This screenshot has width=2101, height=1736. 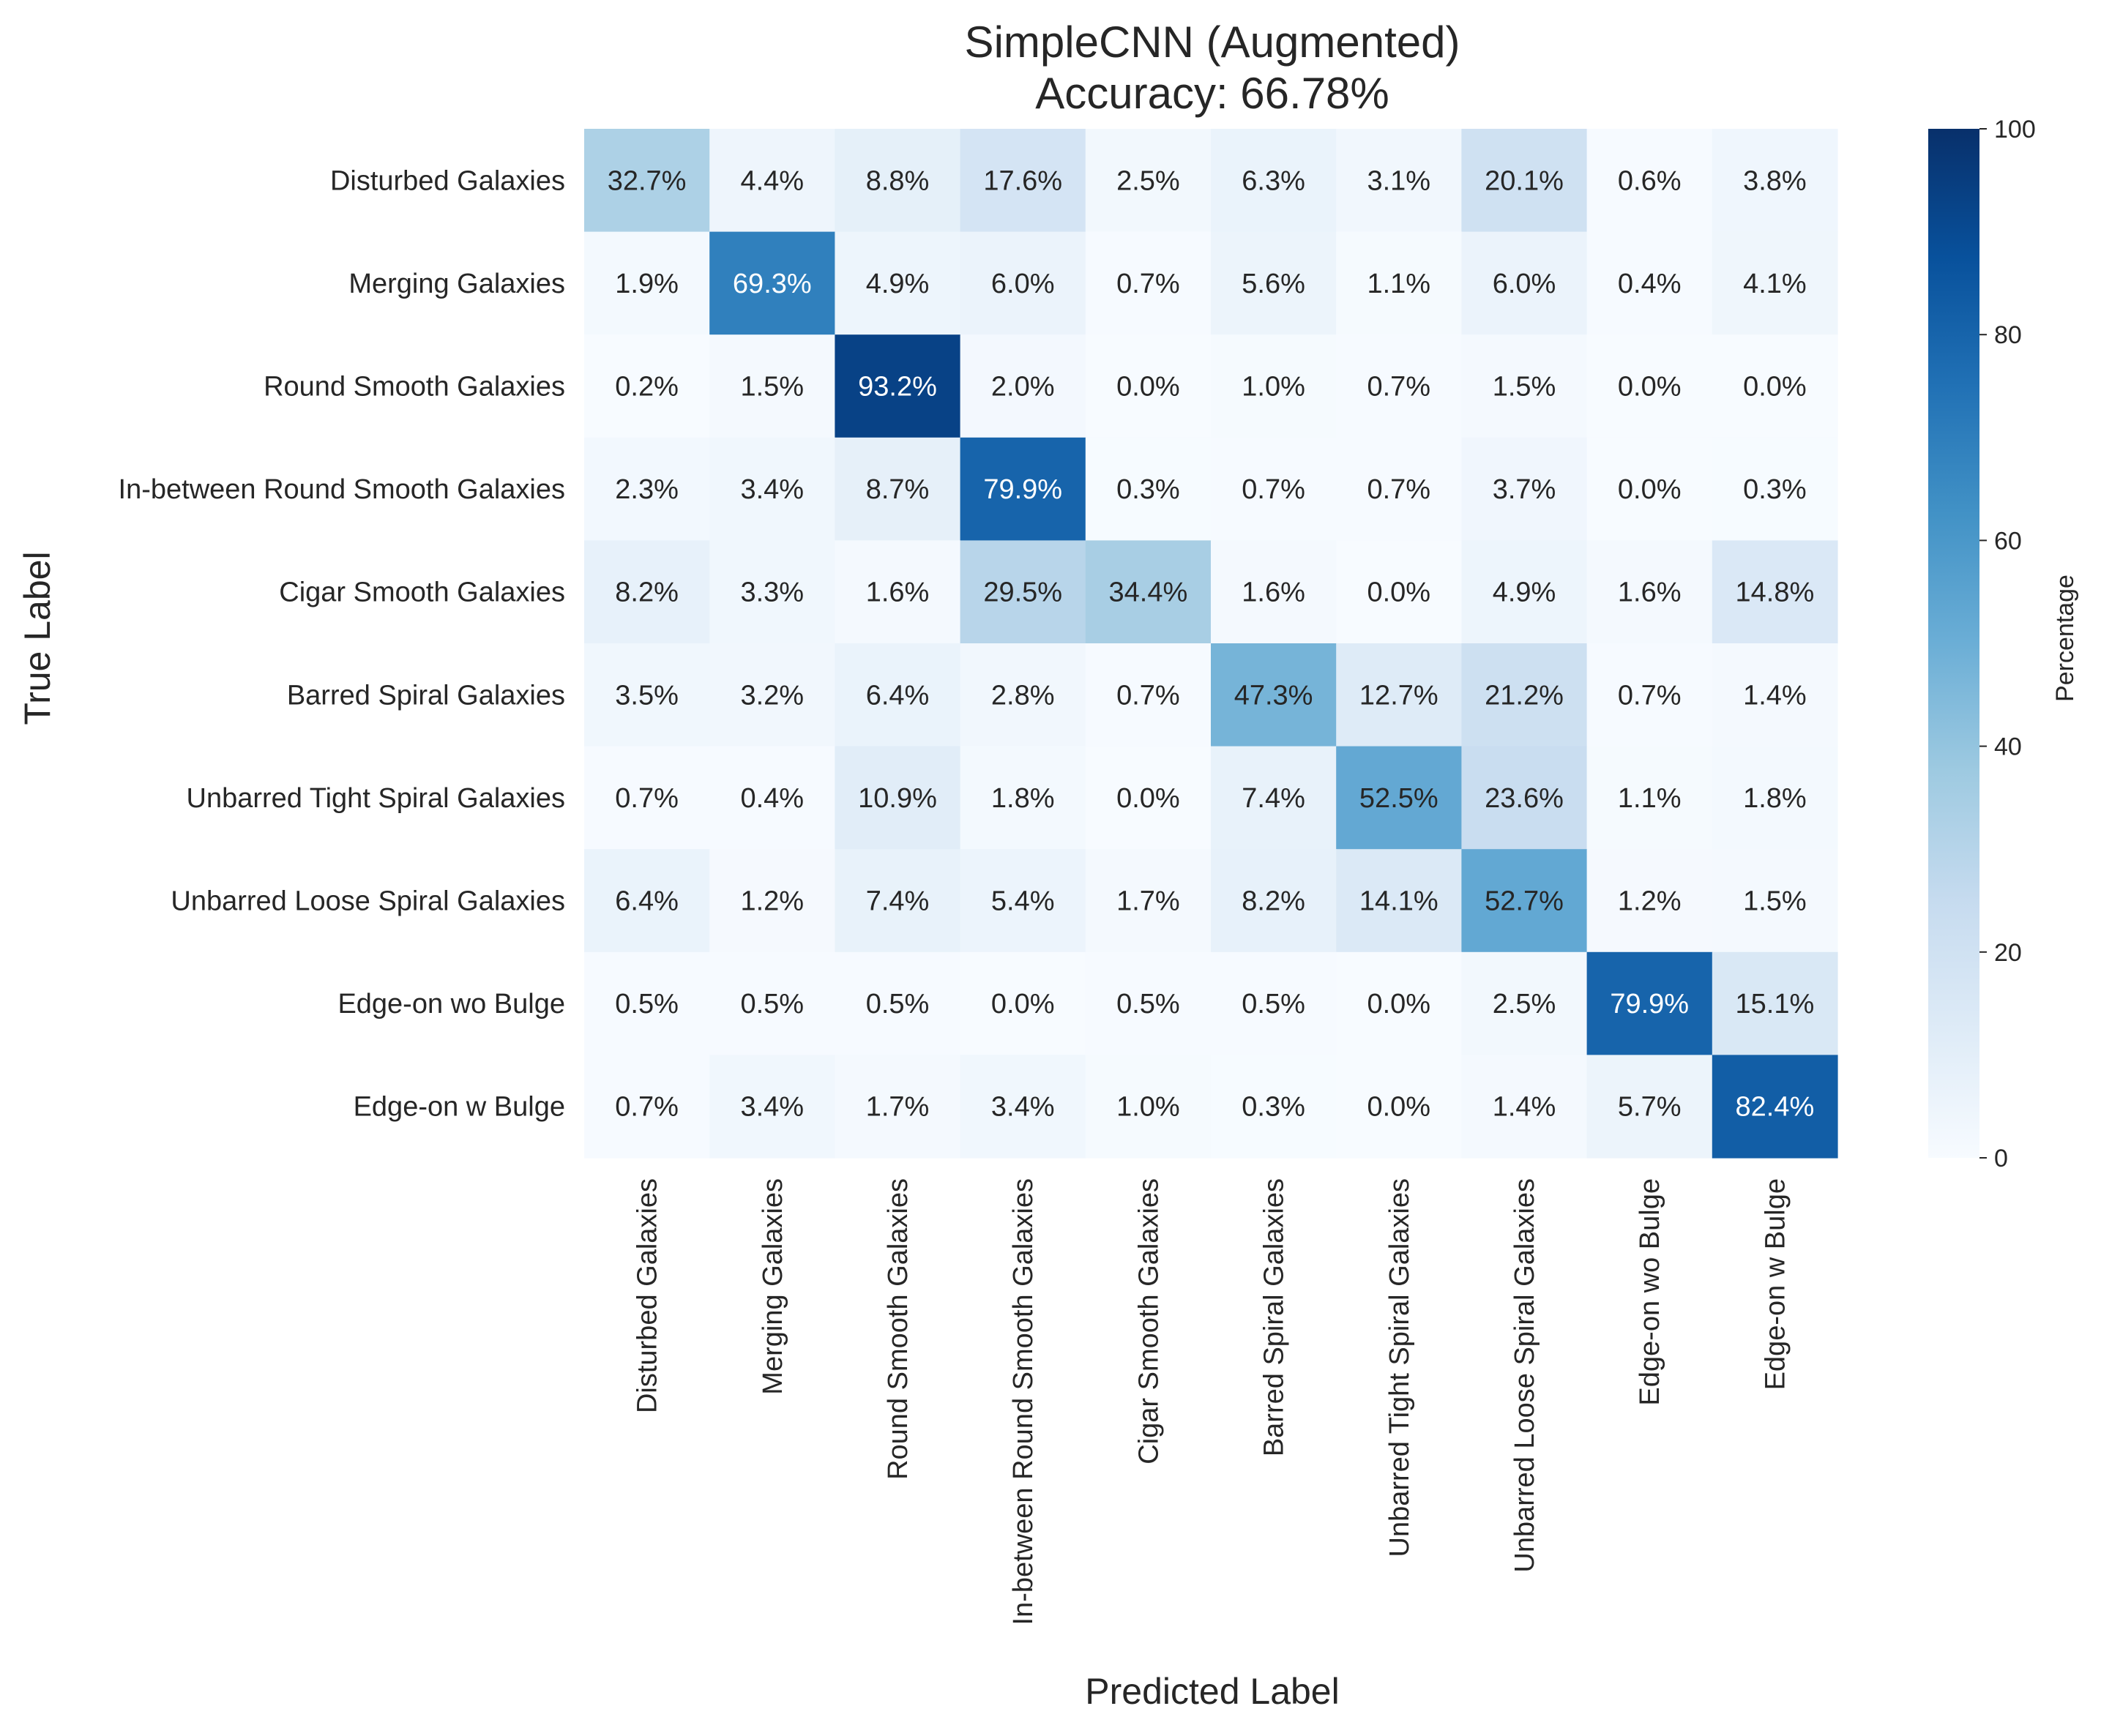 What do you see at coordinates (1148, 490) in the screenshot?
I see `cell-value-label: 0.3%` at bounding box center [1148, 490].